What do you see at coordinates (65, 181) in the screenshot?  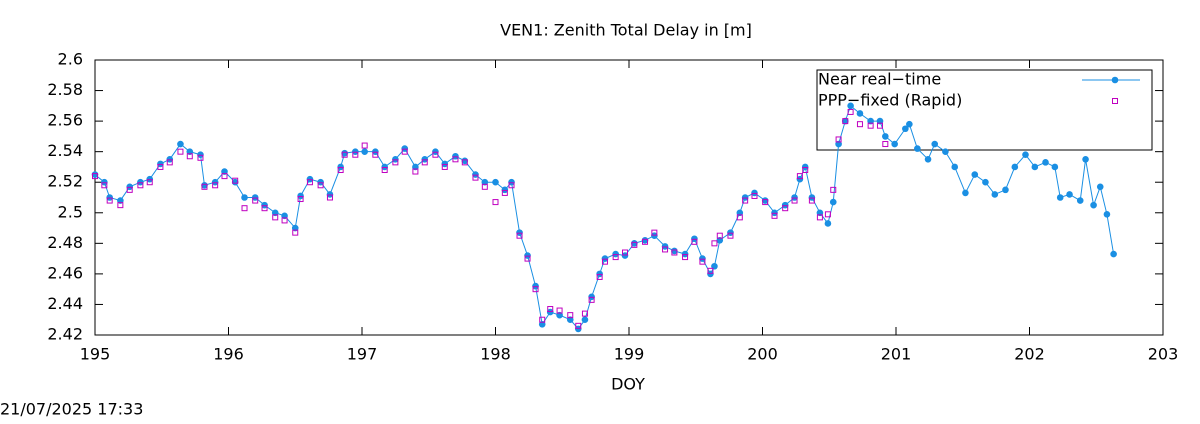 I see `y-tick-label: 2.52` at bounding box center [65, 181].